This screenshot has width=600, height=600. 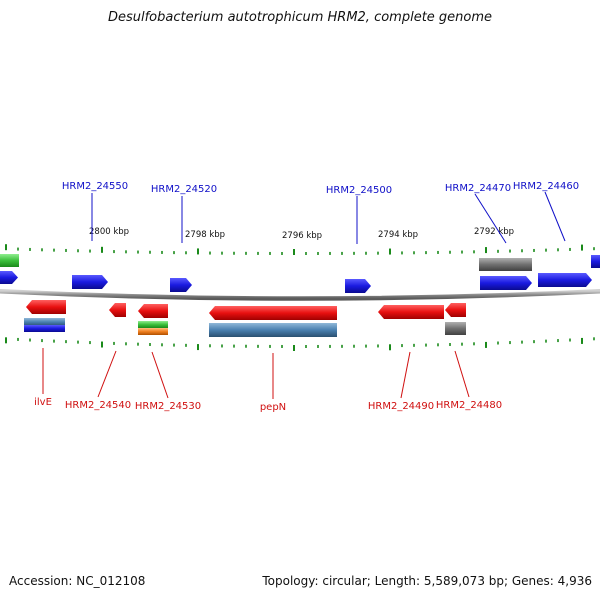 I want to click on forward-strand-genes, so click(x=300, y=274).